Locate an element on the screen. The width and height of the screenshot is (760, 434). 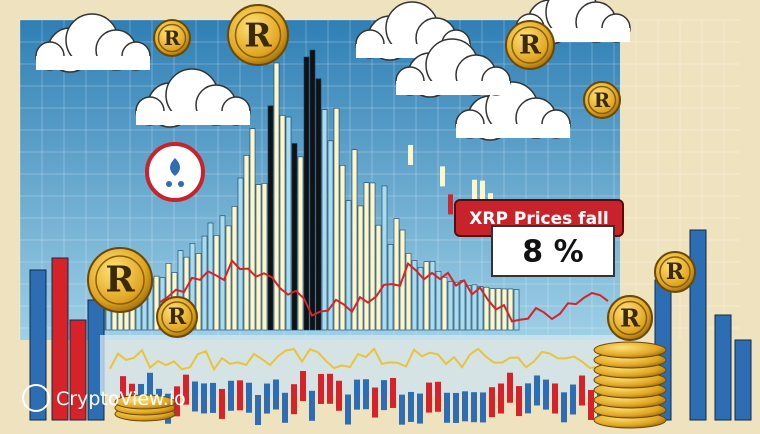
watermark-text: CryptoView.io is located at coordinates (121, 399).